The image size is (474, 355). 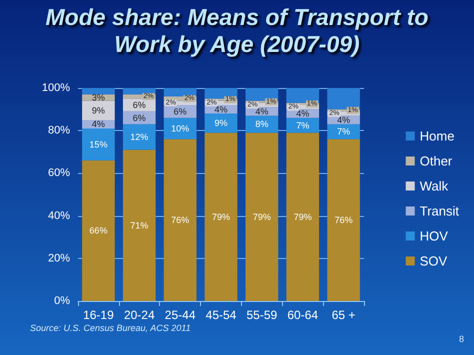 I want to click on y-tick-label: 80%, so click(x=59, y=130).